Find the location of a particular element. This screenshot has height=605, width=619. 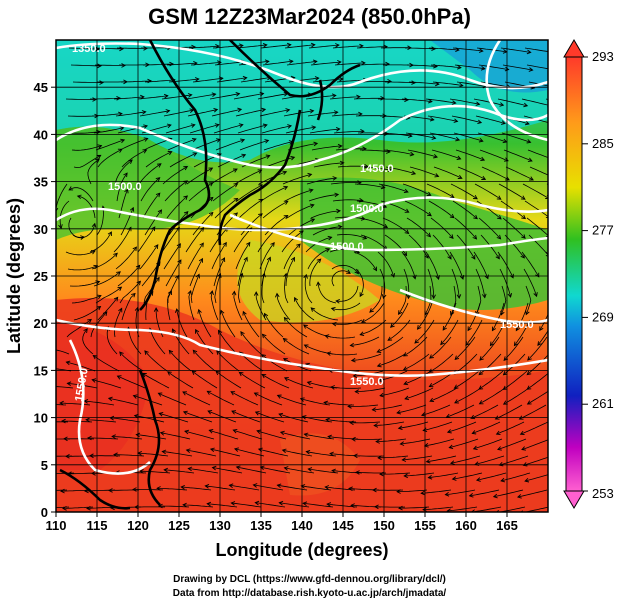

x-tick-label: 150 is located at coordinates (384, 525).